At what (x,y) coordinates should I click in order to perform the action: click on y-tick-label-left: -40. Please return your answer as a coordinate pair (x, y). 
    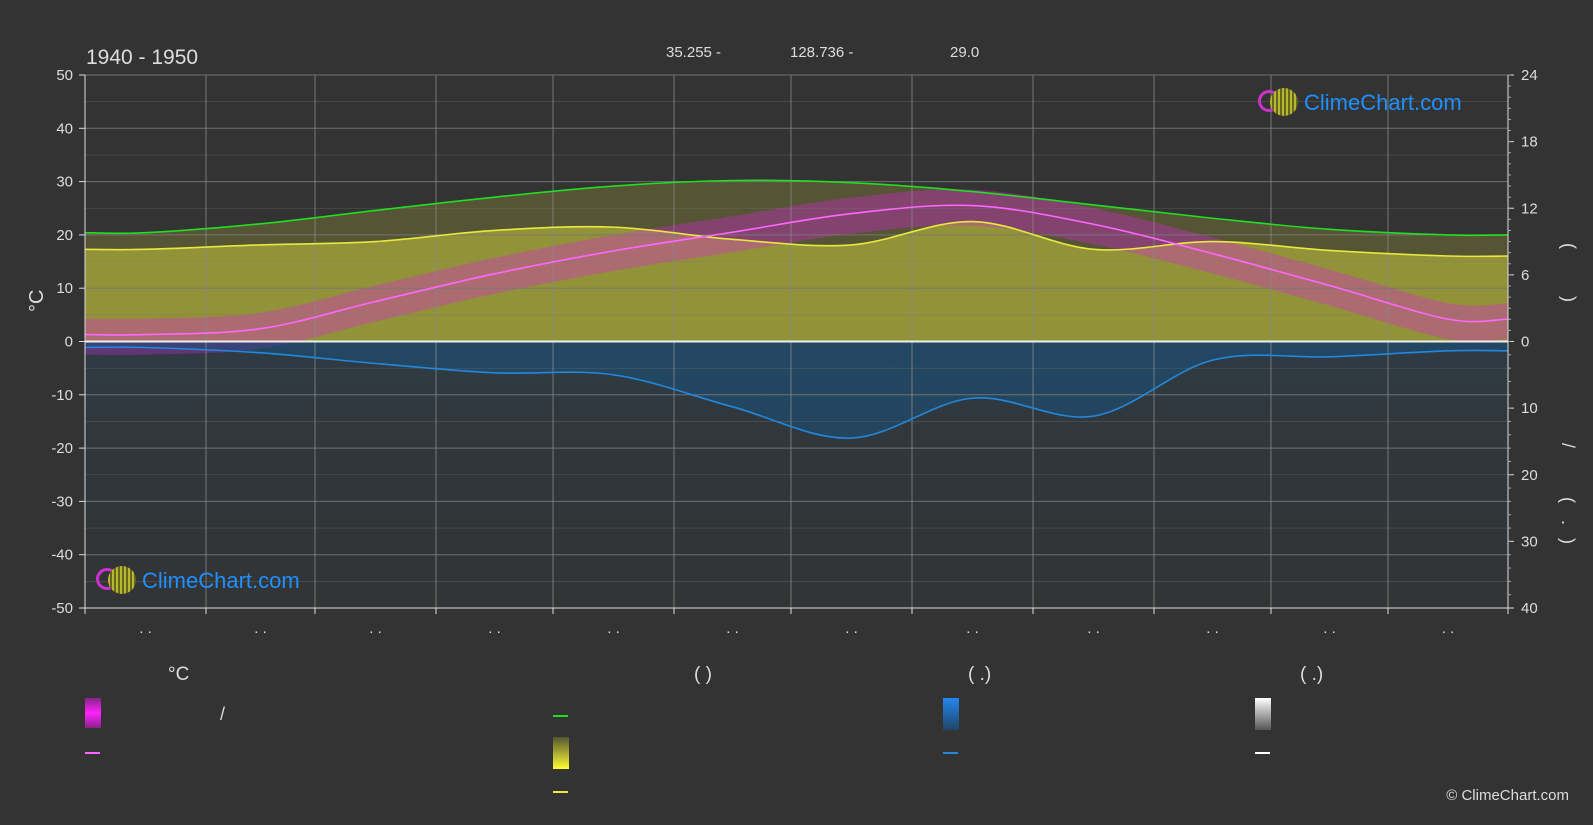
    Looking at the image, I should click on (62, 555).